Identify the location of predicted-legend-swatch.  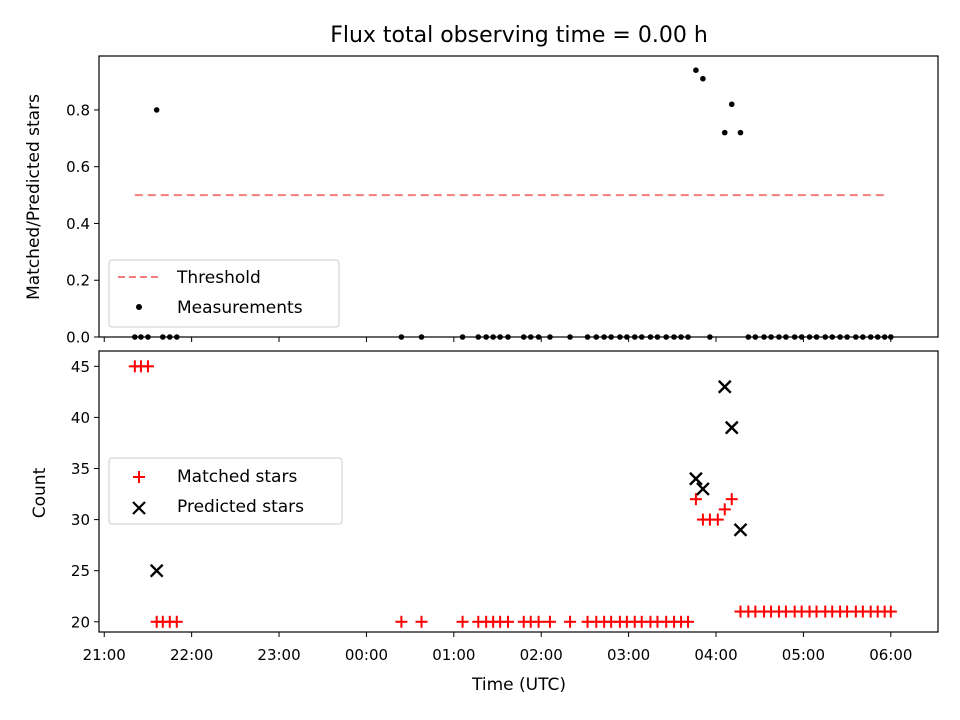
(139, 508).